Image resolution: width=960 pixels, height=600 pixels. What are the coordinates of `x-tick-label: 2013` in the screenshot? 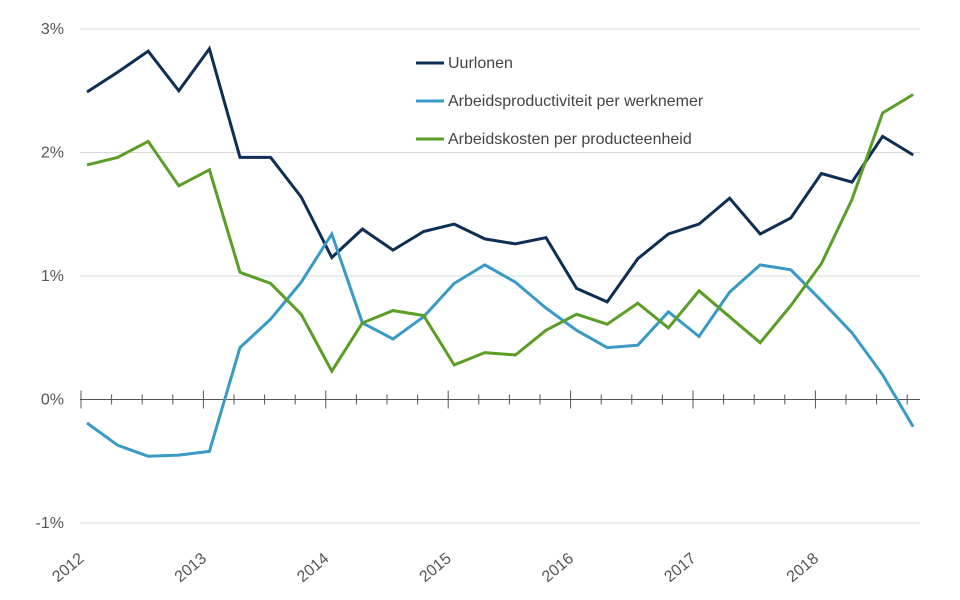 It's located at (191, 568).